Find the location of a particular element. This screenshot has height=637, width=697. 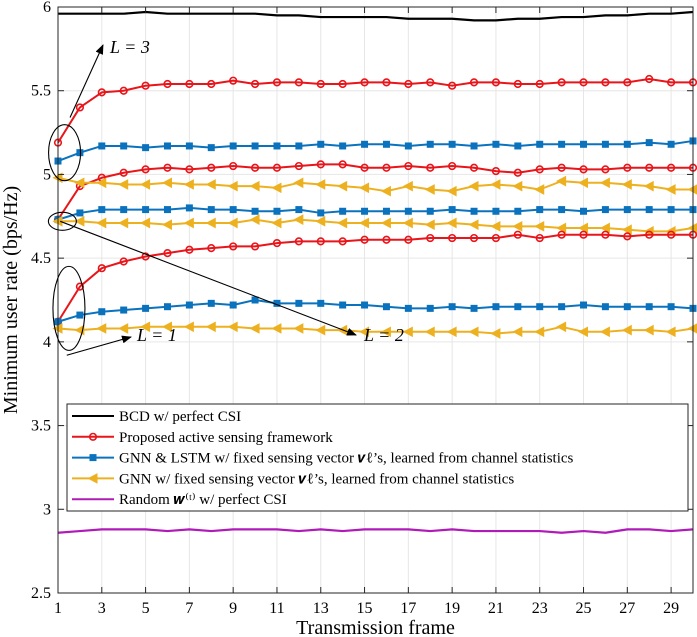

legend-label: Proposed active sensing framework is located at coordinates (226, 438).